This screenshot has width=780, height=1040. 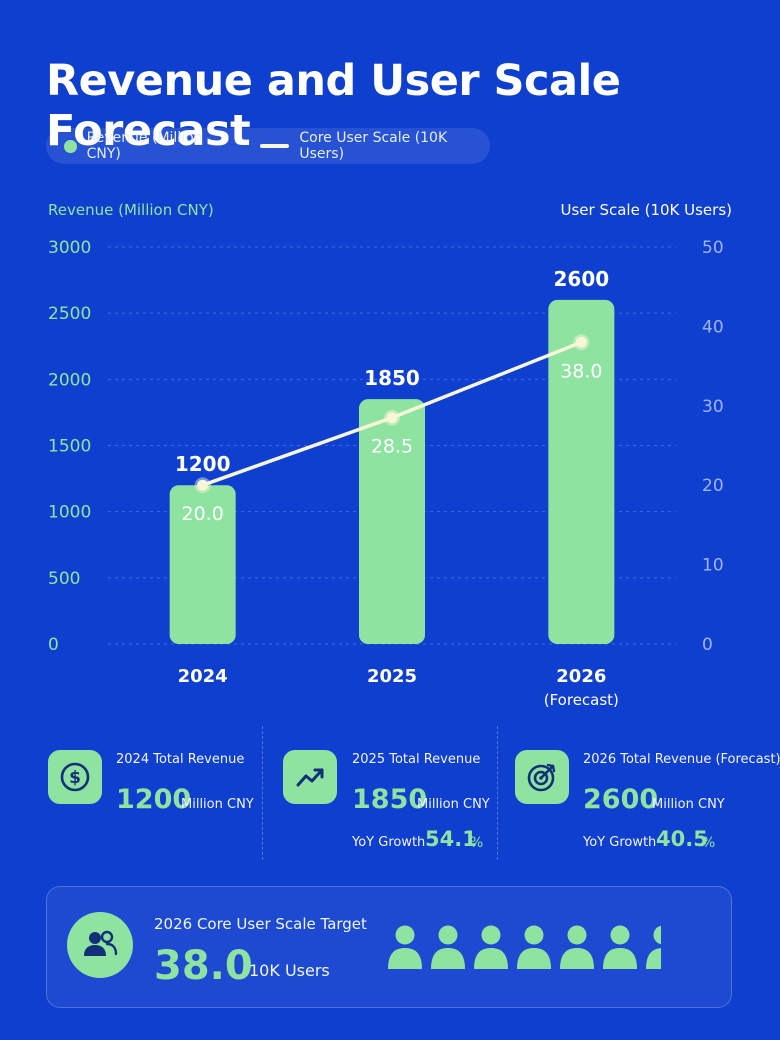 I want to click on bar-value-label: 2600, so click(x=581, y=279).